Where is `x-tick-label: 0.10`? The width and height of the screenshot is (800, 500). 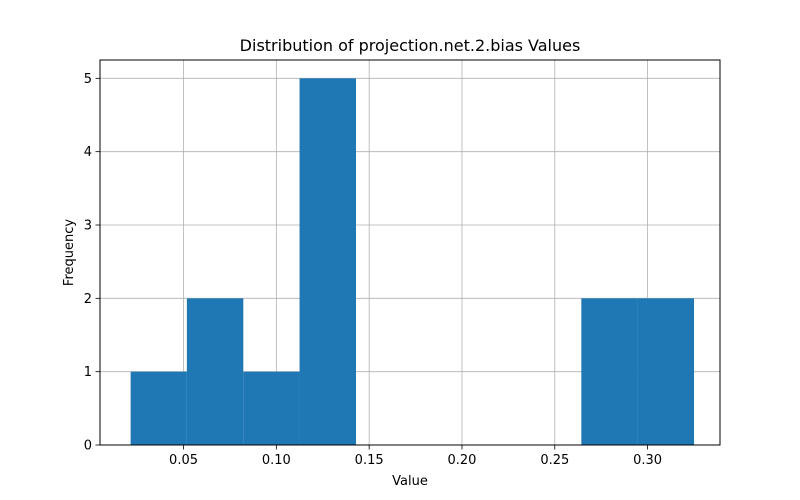 x-tick-label: 0.10 is located at coordinates (276, 460).